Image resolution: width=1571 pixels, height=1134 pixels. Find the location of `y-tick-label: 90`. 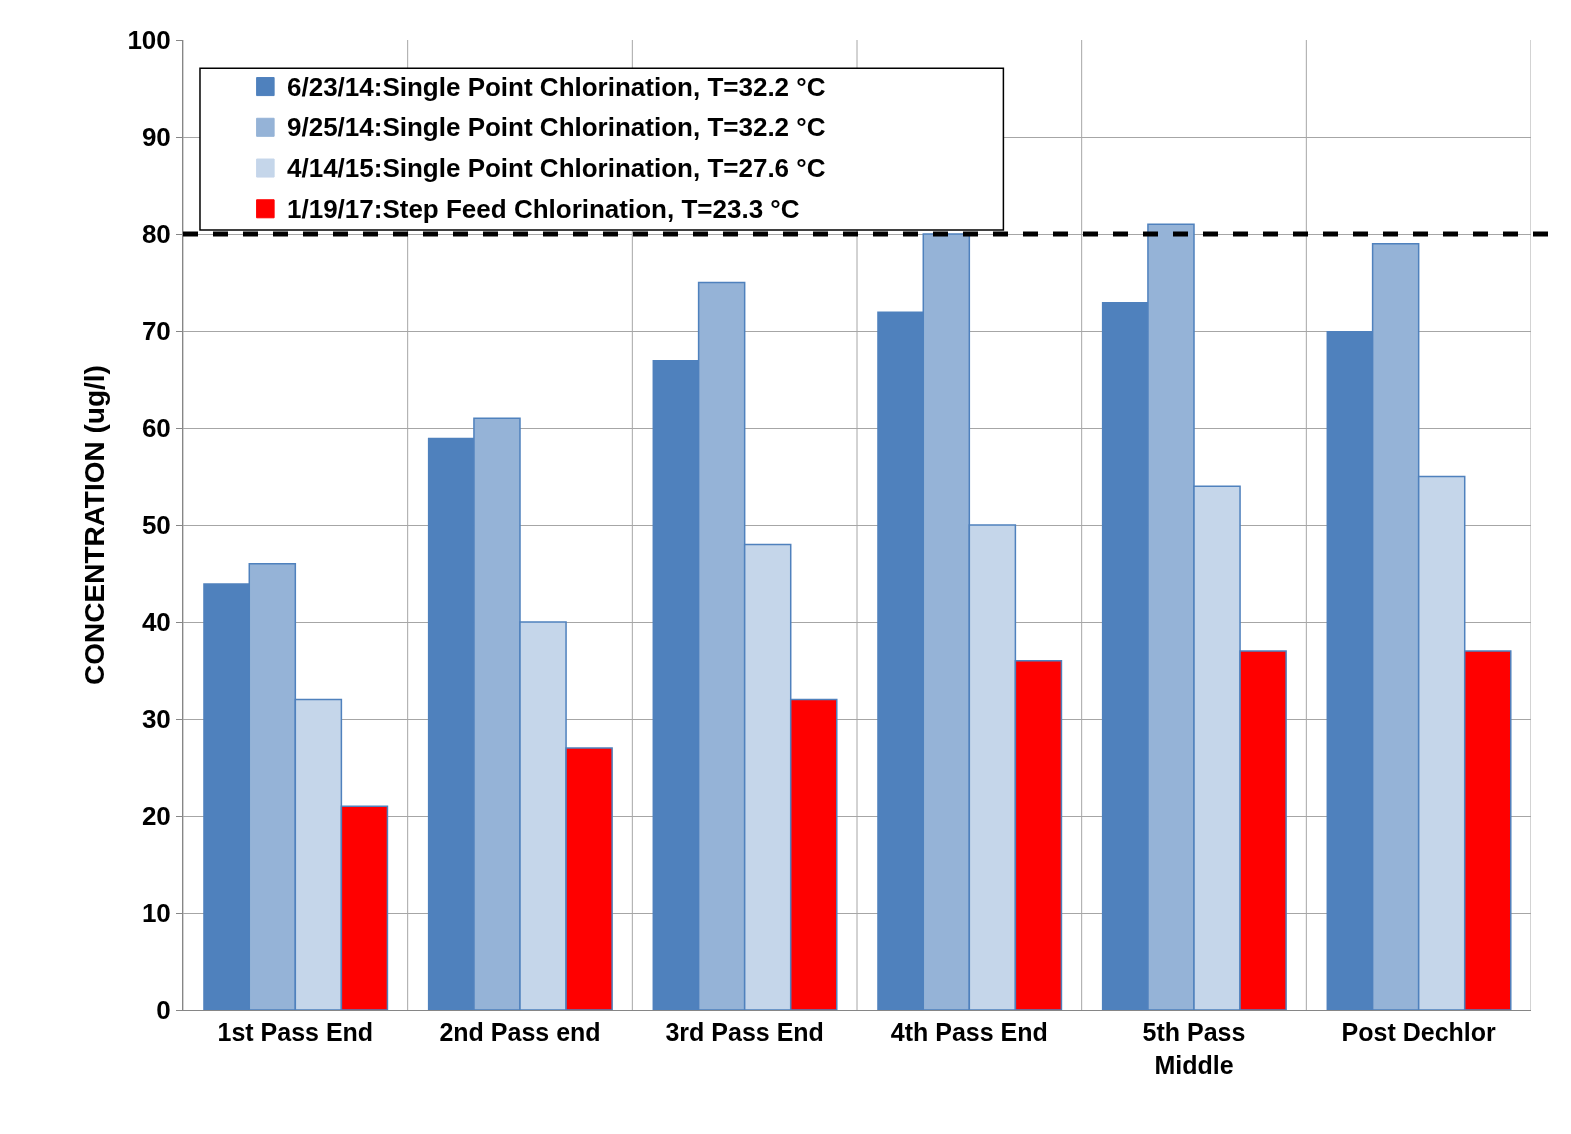

y-tick-label: 90 is located at coordinates (156, 137).